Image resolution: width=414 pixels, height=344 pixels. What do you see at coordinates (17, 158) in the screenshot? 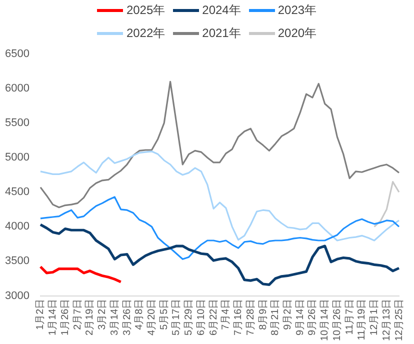
I see `y-tick-label: 5000` at bounding box center [17, 158].